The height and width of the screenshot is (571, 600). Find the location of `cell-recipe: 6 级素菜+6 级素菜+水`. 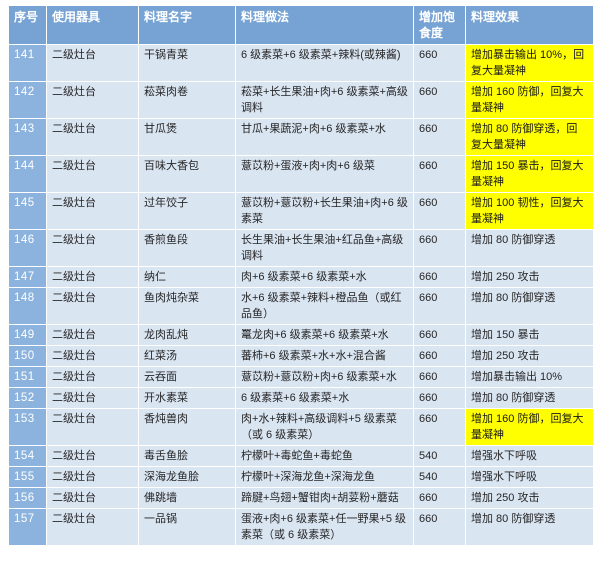

cell-recipe: 6 级素菜+6 级素菜+水 is located at coordinates (324, 398).